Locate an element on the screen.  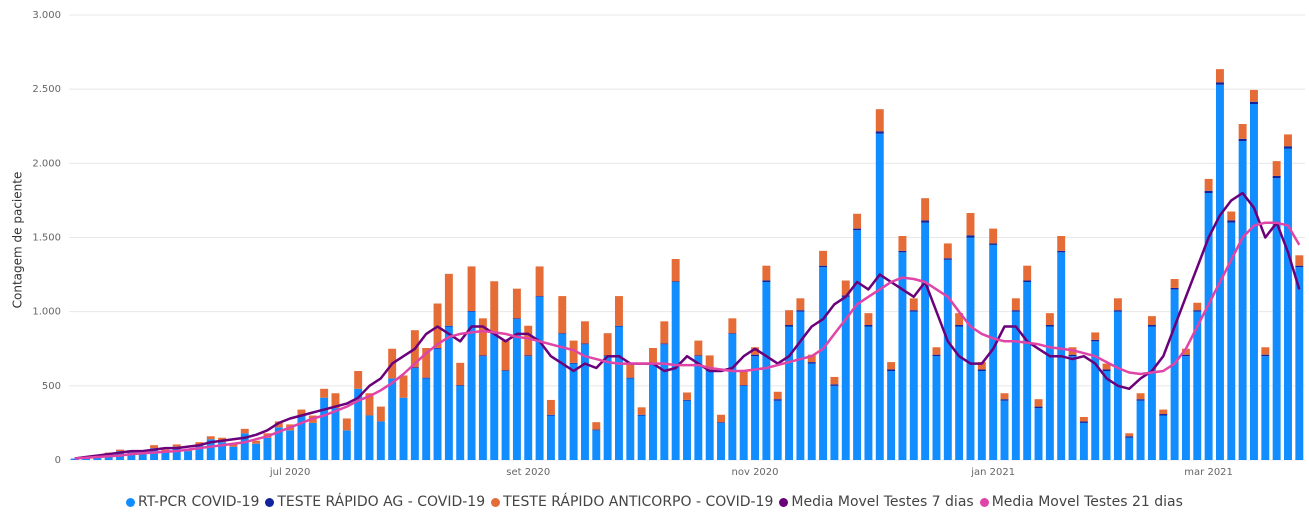
legend-label: Media Movel Testes 7 dias is located at coordinates (882, 502).